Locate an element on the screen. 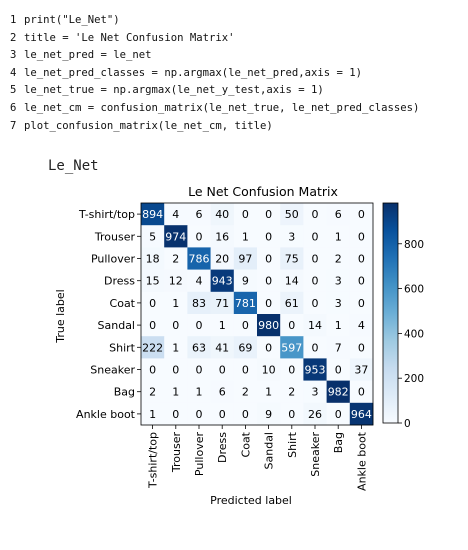 Image resolution: width=468 pixels, height=550 pixels. cell-value-label: 3 is located at coordinates (291, 236).